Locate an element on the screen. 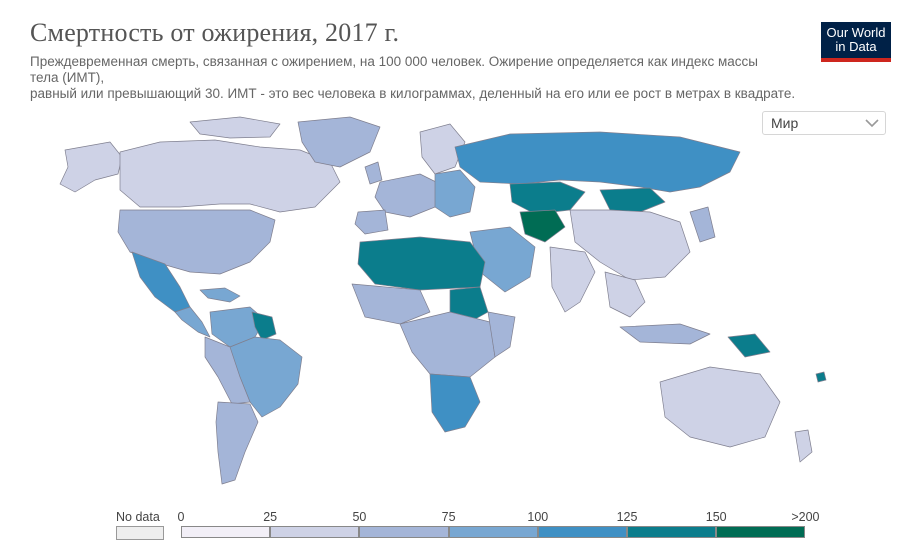  region-russia is located at coordinates (597, 162).